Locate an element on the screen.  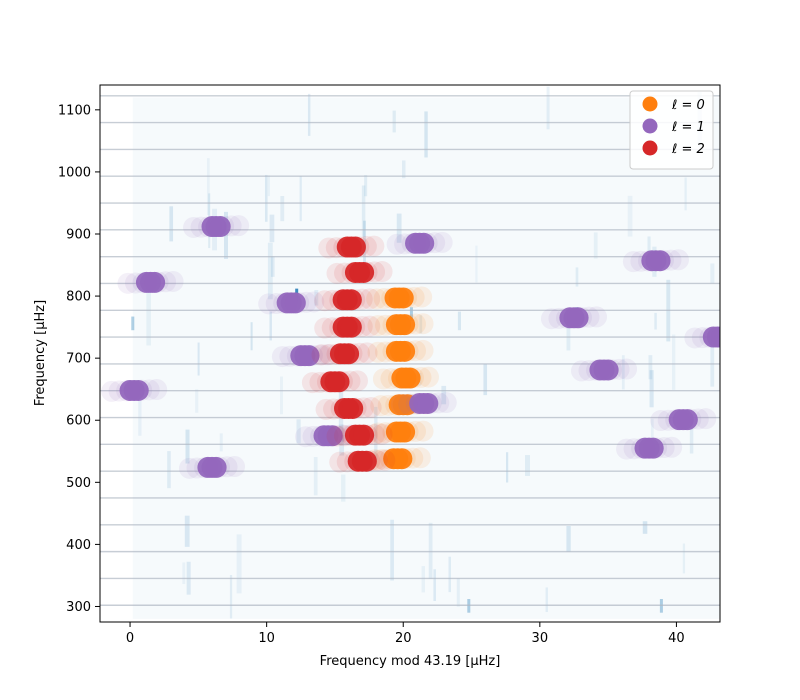
y-tick-label: 900 is located at coordinates (78, 234).